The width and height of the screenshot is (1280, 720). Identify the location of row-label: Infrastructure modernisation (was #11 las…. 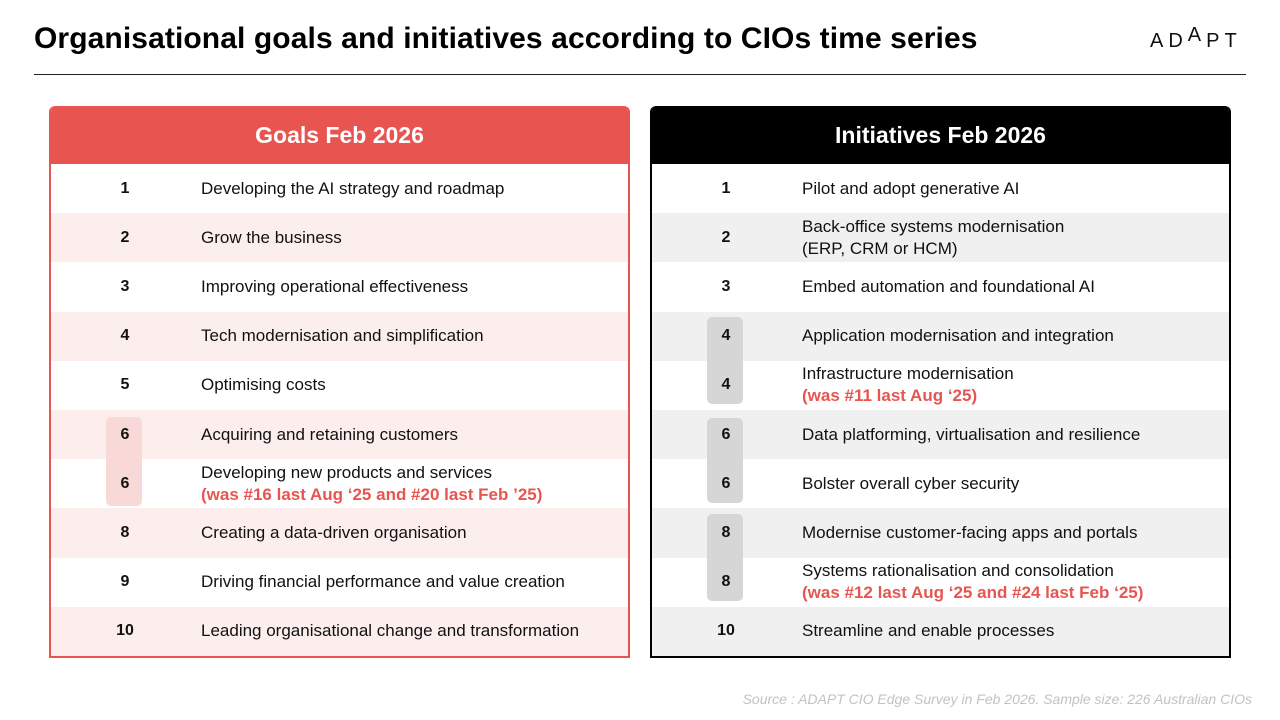
(908, 385).